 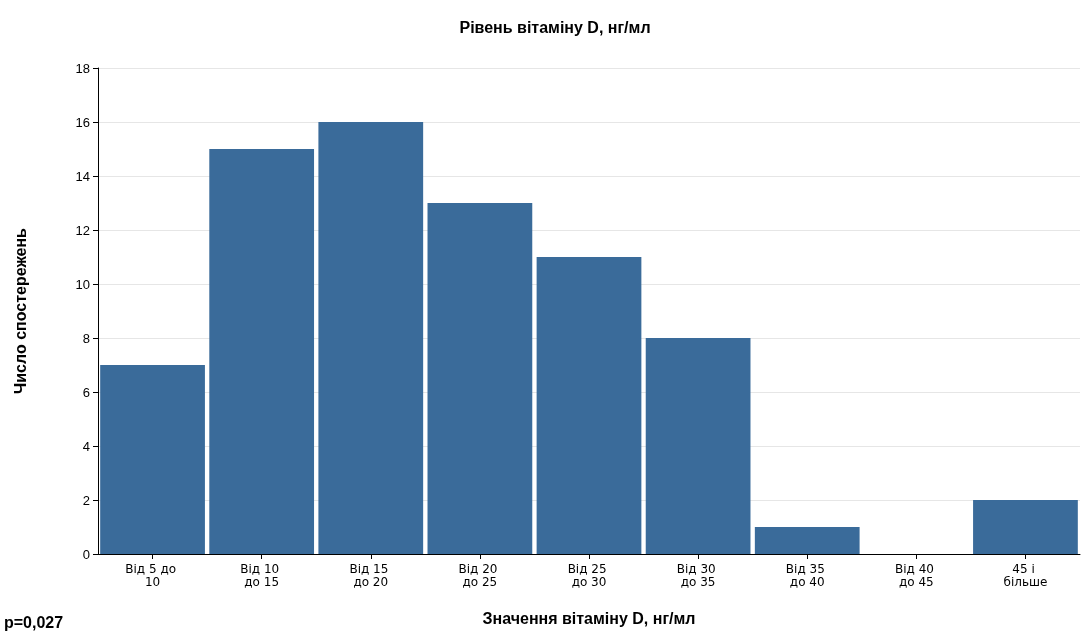 I want to click on y-tick-label: 16, so click(x=82, y=122).